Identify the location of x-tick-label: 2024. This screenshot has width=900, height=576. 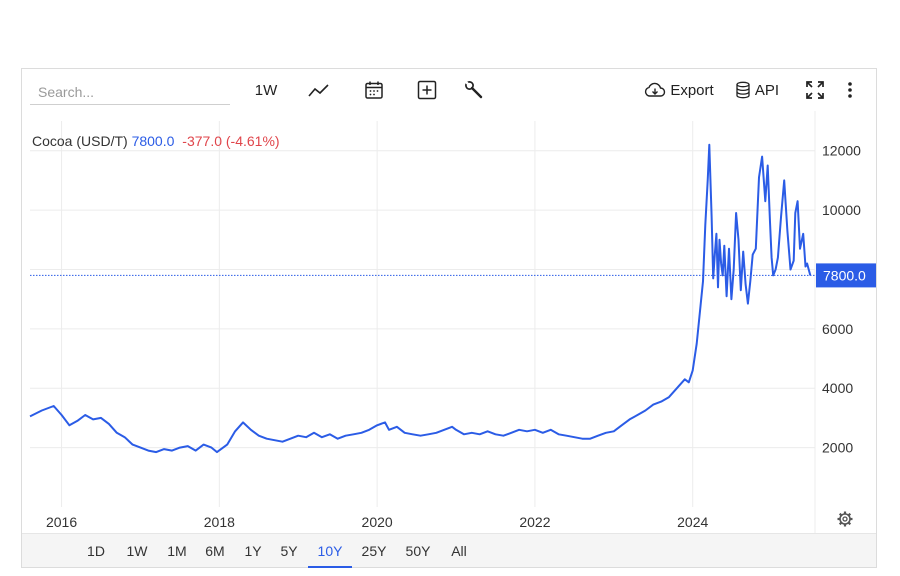
(692, 522).